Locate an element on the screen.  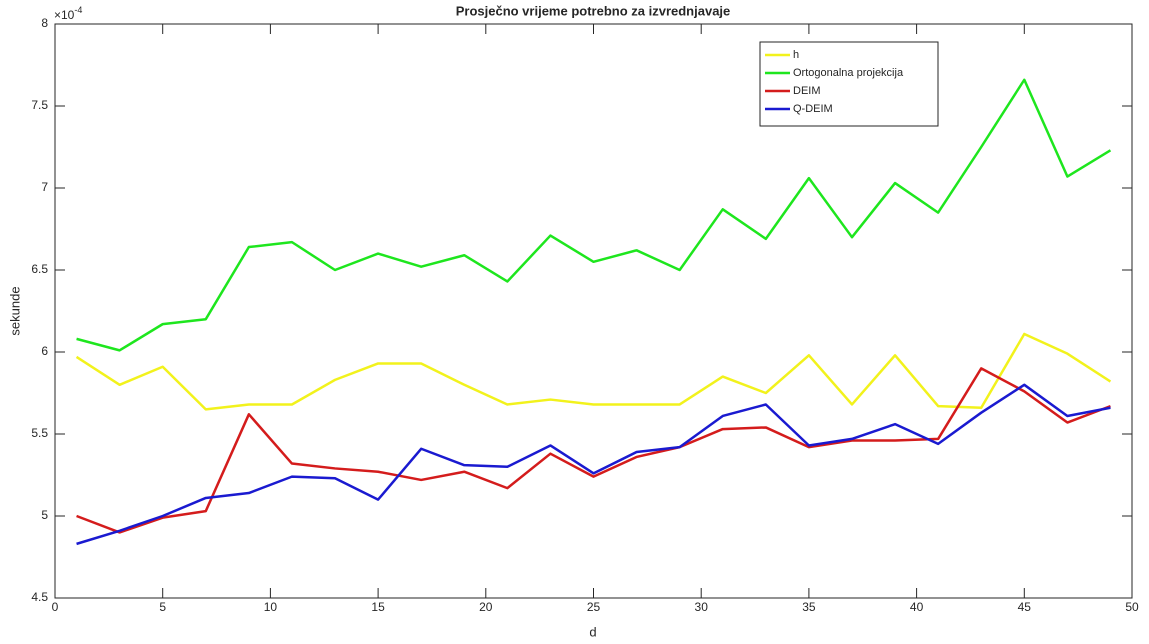
x-tick-label: 20 is located at coordinates (486, 607).